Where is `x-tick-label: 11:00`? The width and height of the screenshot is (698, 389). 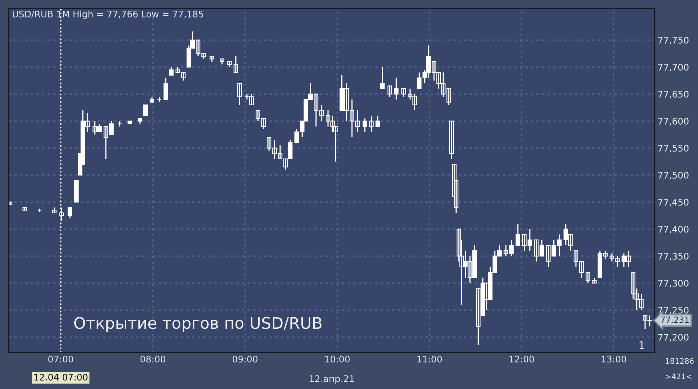 x-tick-label: 11:00 is located at coordinates (430, 359).